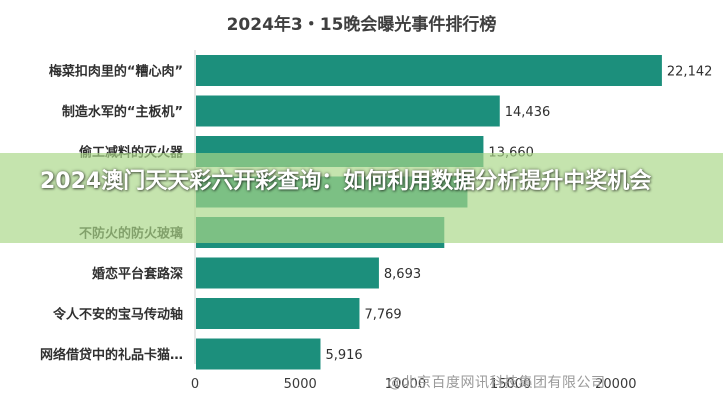 This screenshot has height=400, width=723. I want to click on x-tick-label: 0, so click(195, 384).